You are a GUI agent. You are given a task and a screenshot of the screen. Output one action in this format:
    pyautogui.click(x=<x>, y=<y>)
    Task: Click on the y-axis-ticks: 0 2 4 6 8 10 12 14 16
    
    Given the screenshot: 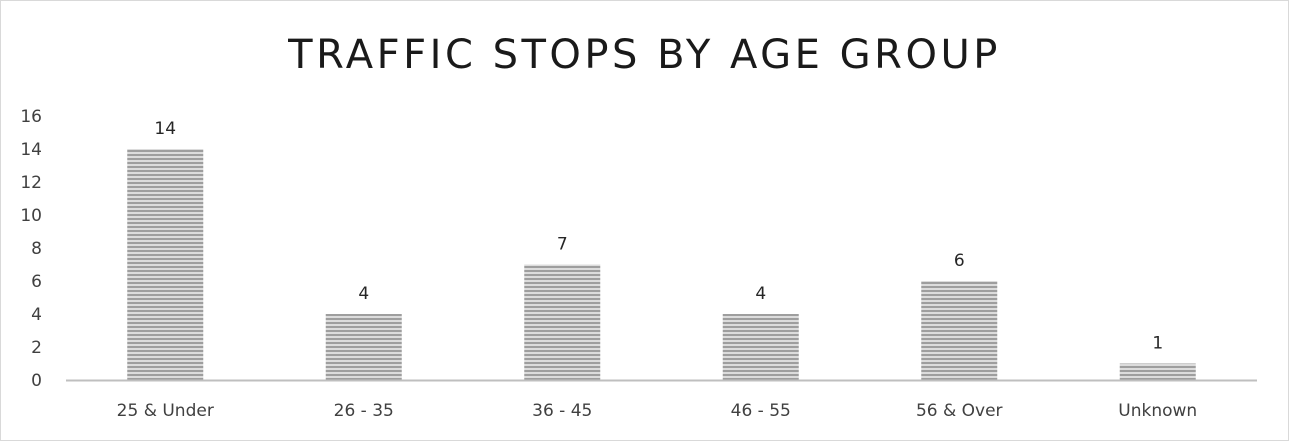 What is the action you would take?
    pyautogui.click(x=31, y=249)
    